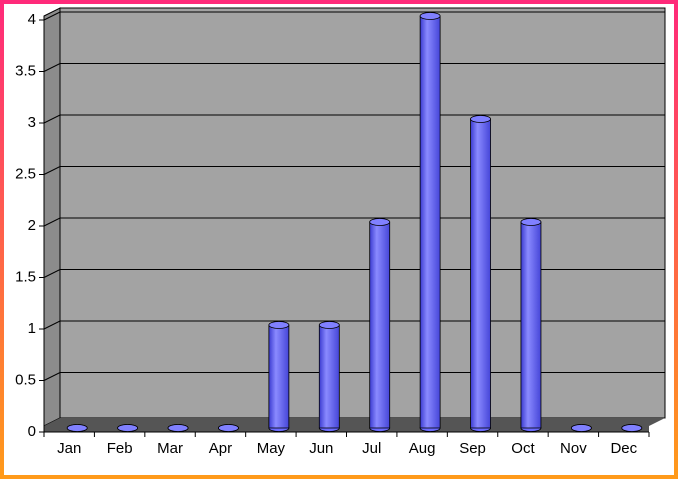 The image size is (678, 479). I want to click on y-tick-label: 2.5, so click(25, 173).